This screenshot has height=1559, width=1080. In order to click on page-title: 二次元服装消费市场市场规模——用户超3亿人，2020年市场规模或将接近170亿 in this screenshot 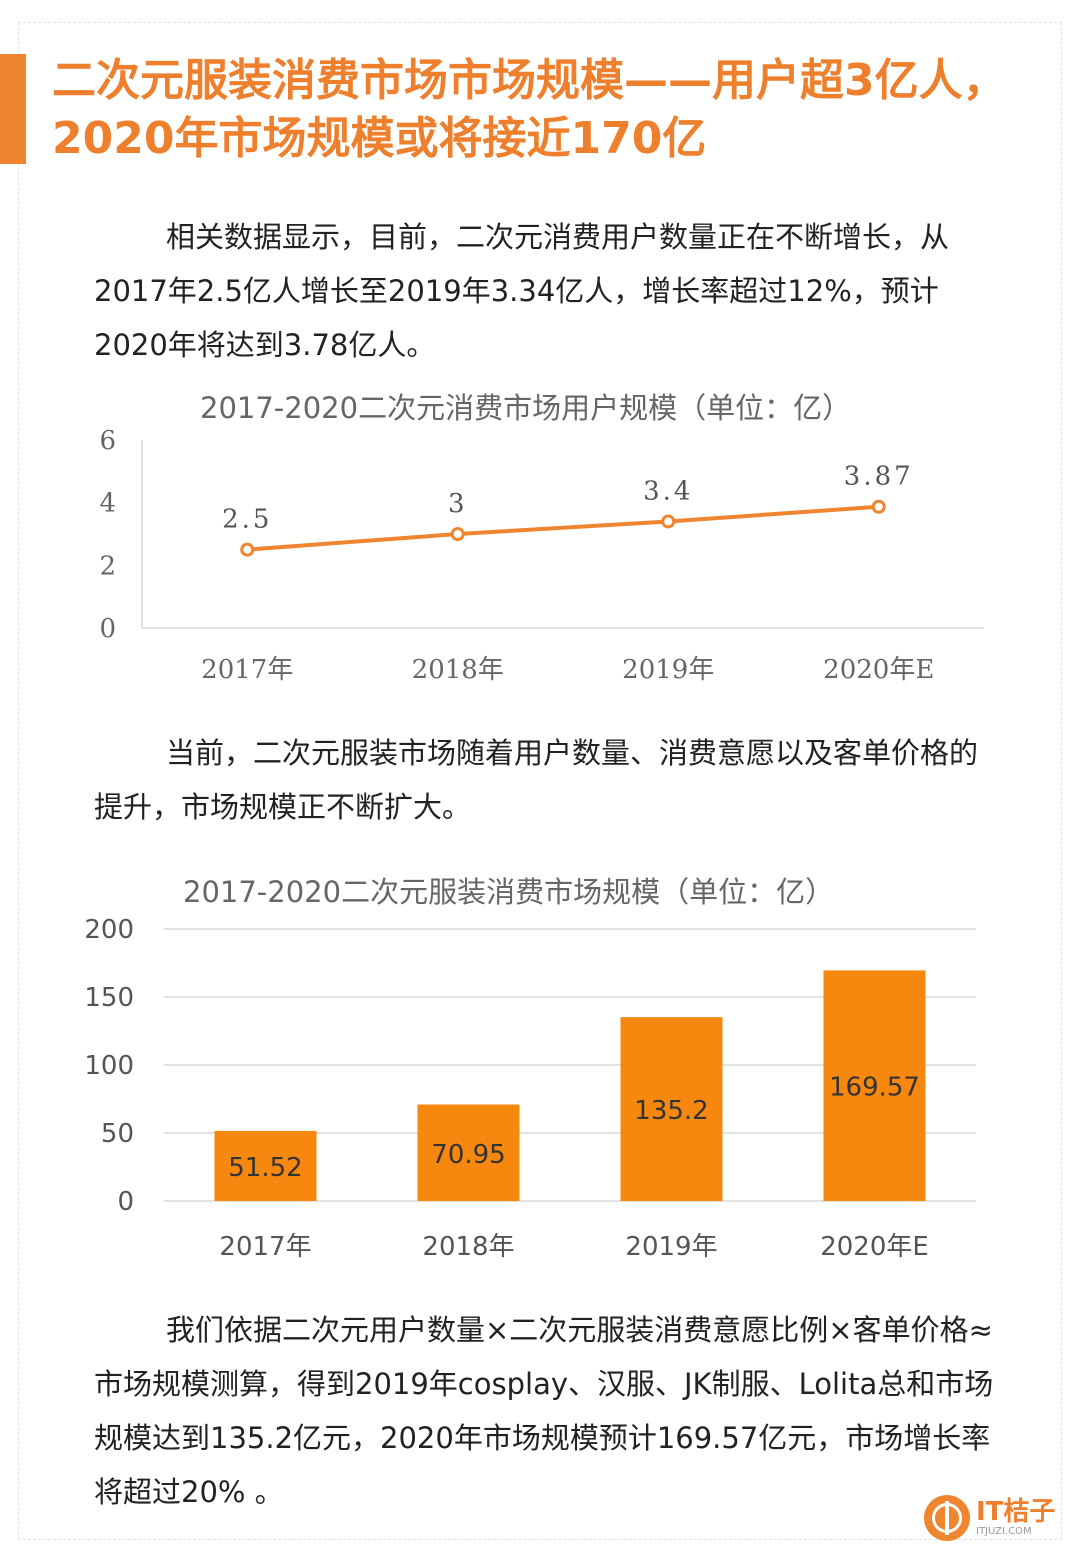, I will do `click(529, 109)`.